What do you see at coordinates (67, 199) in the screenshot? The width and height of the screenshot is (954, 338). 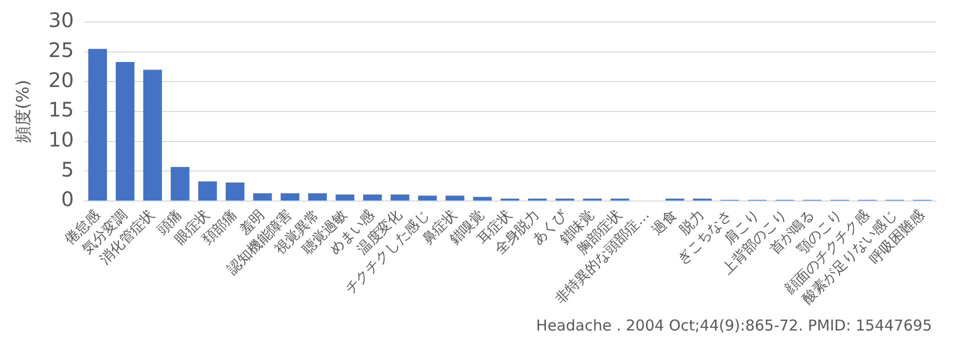 I see `y-tick-label: 0` at bounding box center [67, 199].